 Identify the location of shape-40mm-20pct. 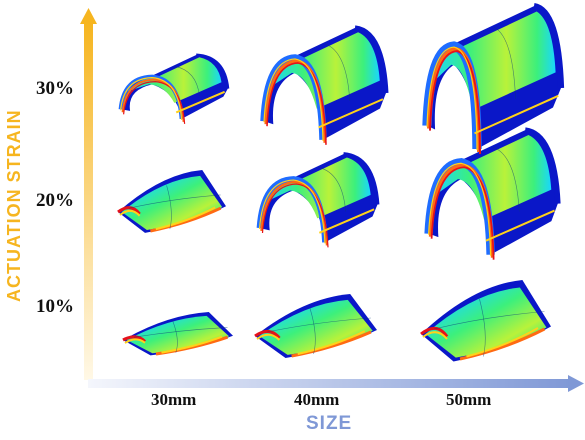
(318, 200).